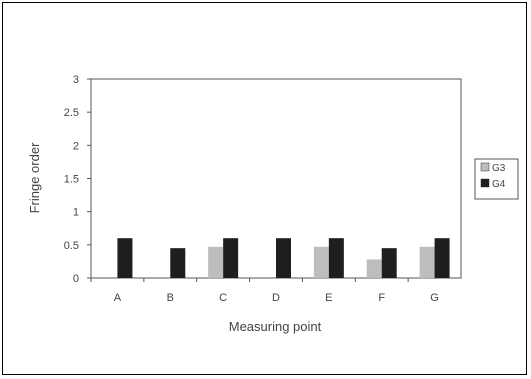  What do you see at coordinates (275, 326) in the screenshot?
I see `x-axis-label: Measuring point` at bounding box center [275, 326].